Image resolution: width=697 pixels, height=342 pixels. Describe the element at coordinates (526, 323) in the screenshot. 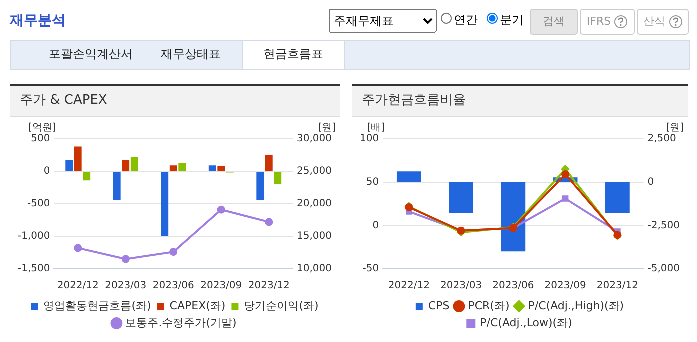

I see `legend-label: P/C(Adj.,Low)(좌)` at that location.